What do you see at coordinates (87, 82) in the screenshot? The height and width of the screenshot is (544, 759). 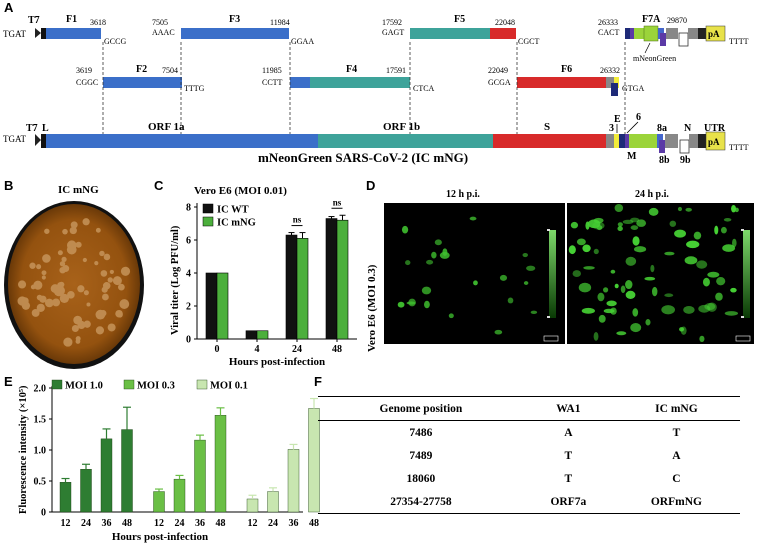 I see `f2-head: CGGC` at bounding box center [87, 82].